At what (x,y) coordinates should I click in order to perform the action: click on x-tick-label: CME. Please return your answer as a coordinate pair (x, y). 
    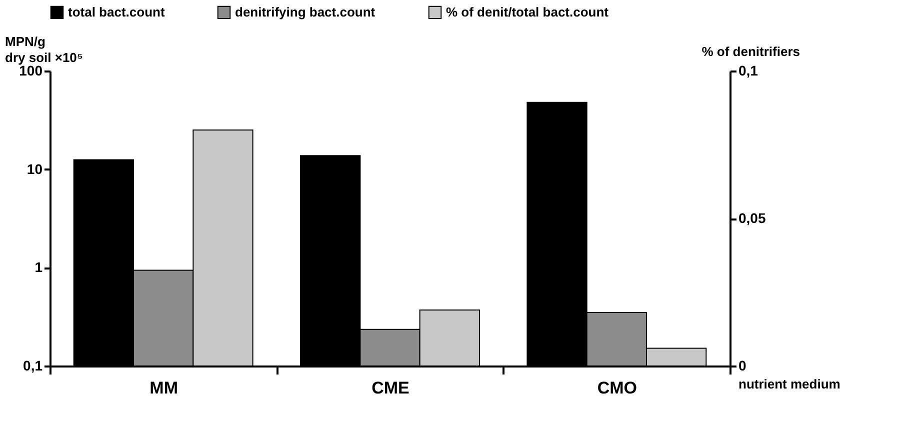
    Looking at the image, I should click on (391, 388).